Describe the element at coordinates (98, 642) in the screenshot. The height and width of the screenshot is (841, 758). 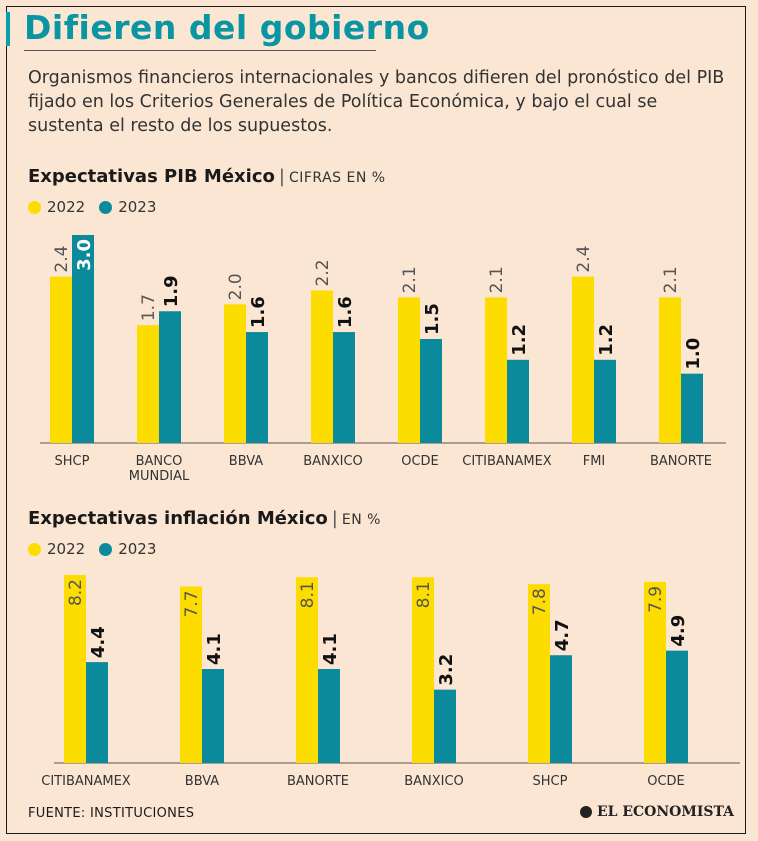
I see `data-label-2023: 4.4` at that location.